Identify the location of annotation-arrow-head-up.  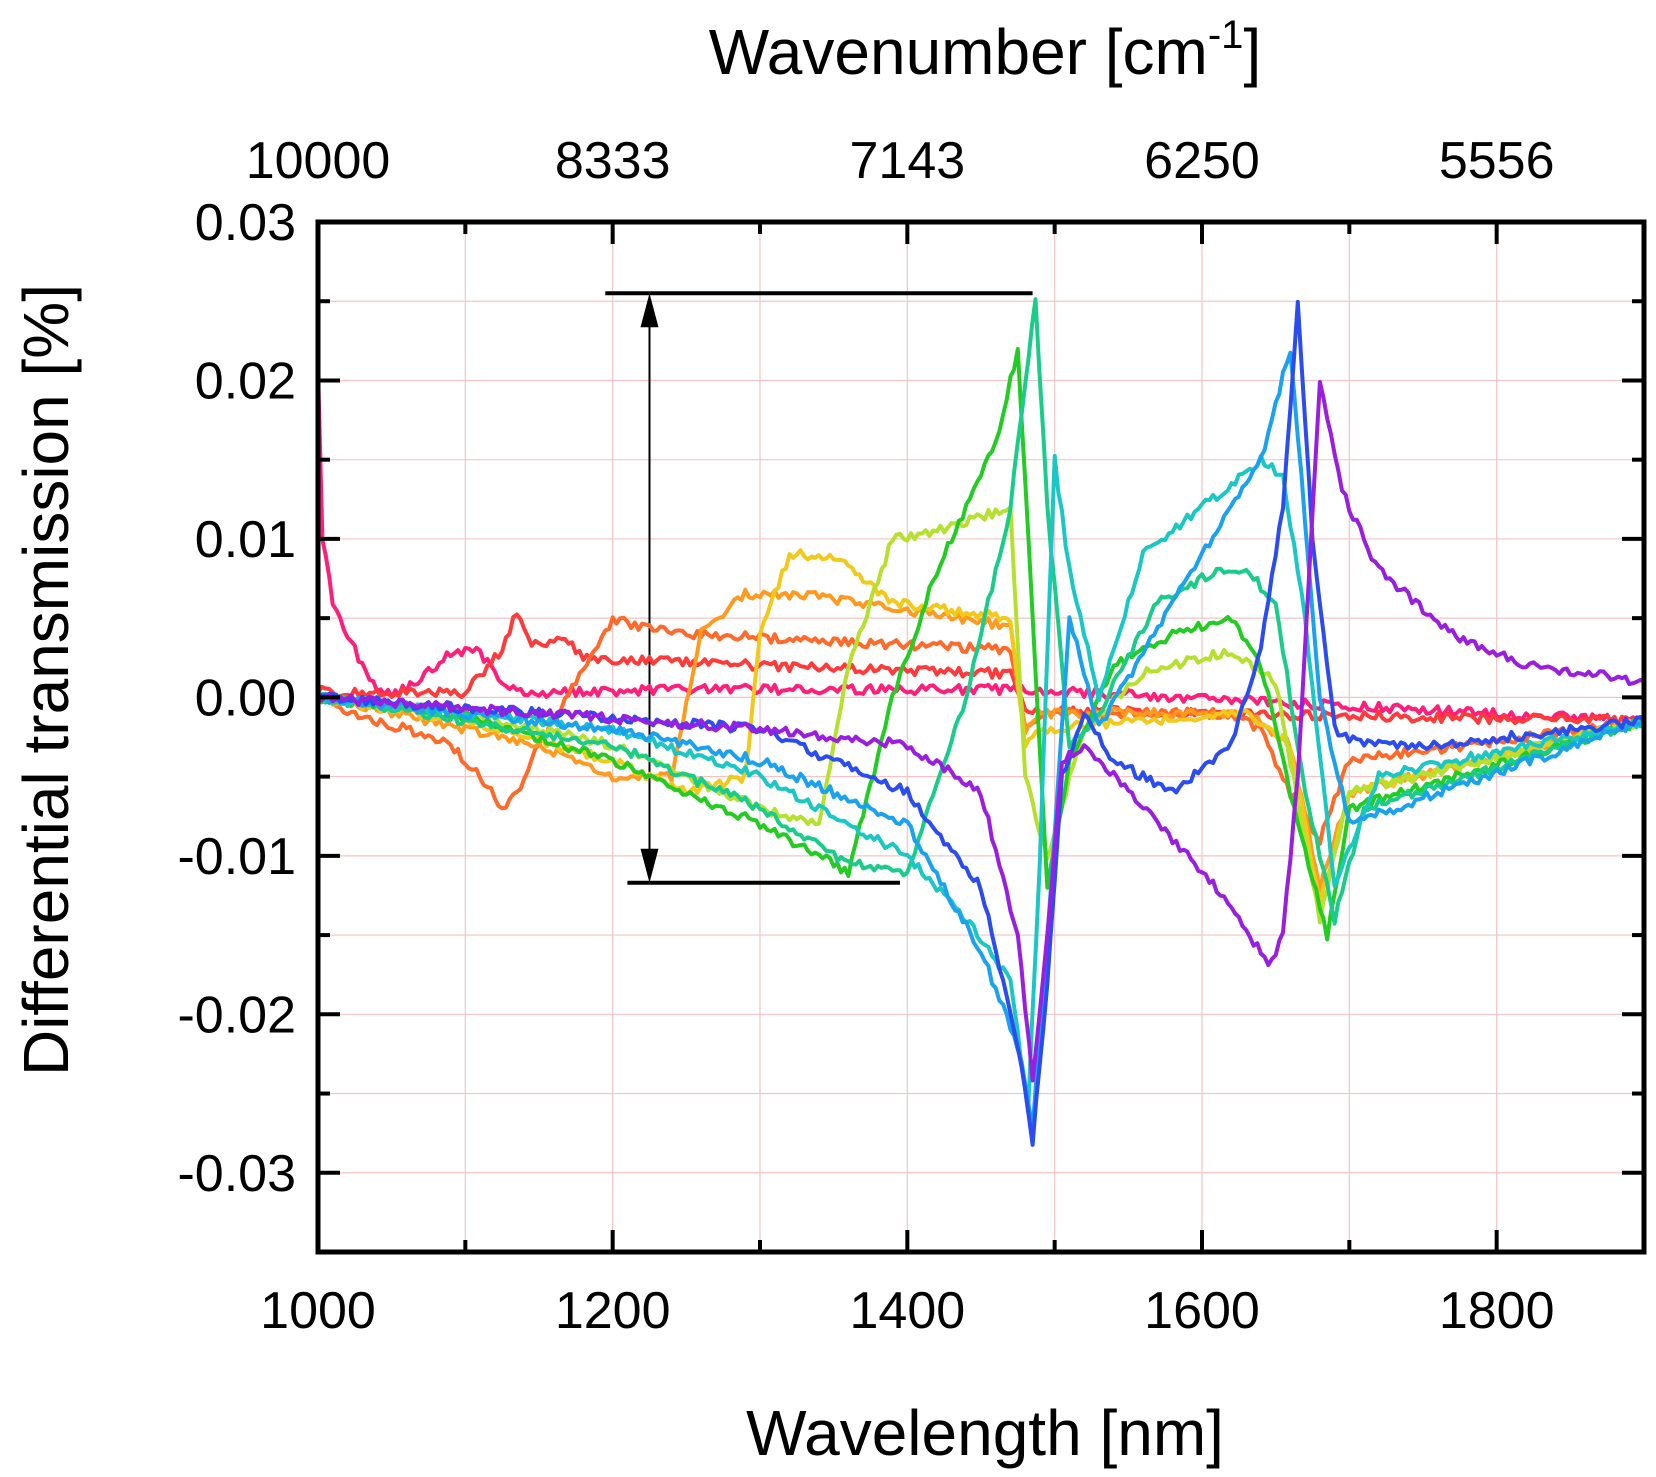
(649, 310).